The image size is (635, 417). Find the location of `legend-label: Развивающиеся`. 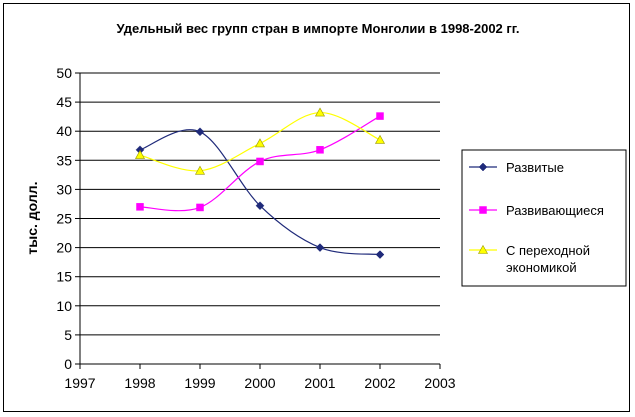

legend-label: Развивающиеся is located at coordinates (555, 210).